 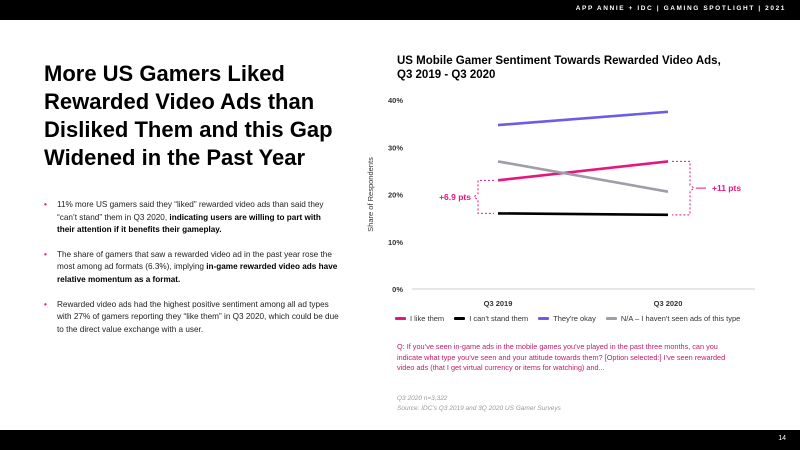 What do you see at coordinates (422, 398) in the screenshot?
I see `sample-size-note: Q3 2020 n=3,322` at bounding box center [422, 398].